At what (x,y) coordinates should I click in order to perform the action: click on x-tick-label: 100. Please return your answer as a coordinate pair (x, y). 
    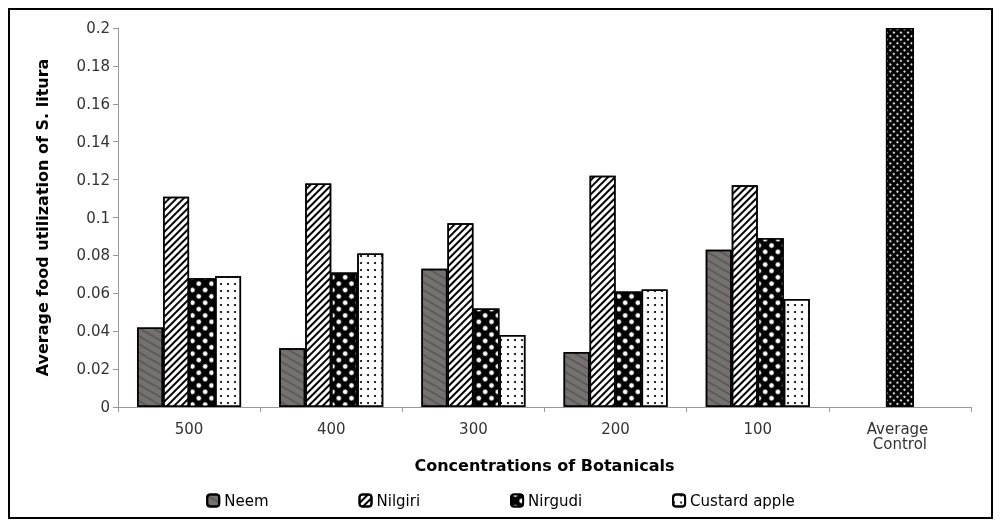
    Looking at the image, I should click on (758, 428).